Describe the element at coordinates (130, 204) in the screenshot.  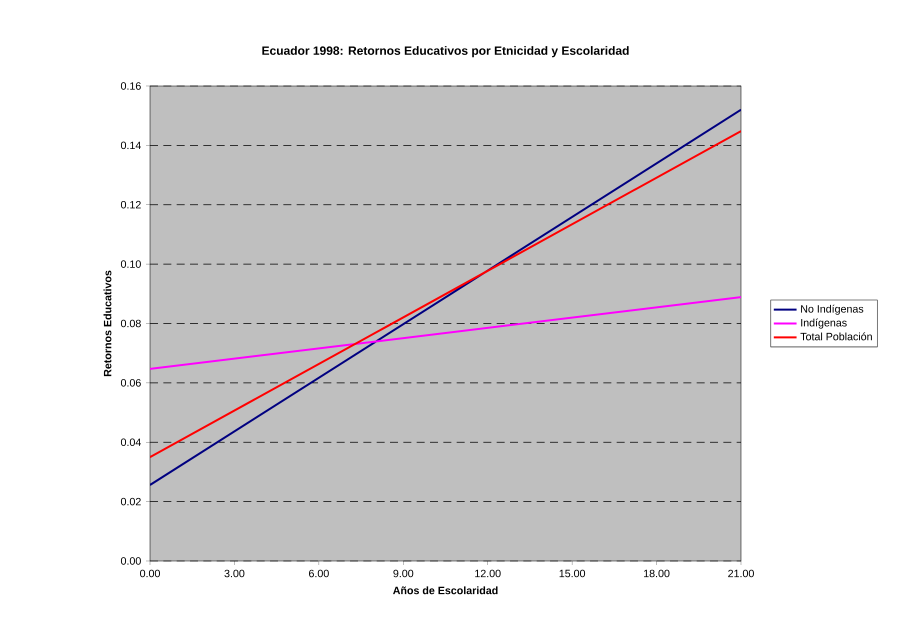
I see `y-tick-label: 0.12` at that location.